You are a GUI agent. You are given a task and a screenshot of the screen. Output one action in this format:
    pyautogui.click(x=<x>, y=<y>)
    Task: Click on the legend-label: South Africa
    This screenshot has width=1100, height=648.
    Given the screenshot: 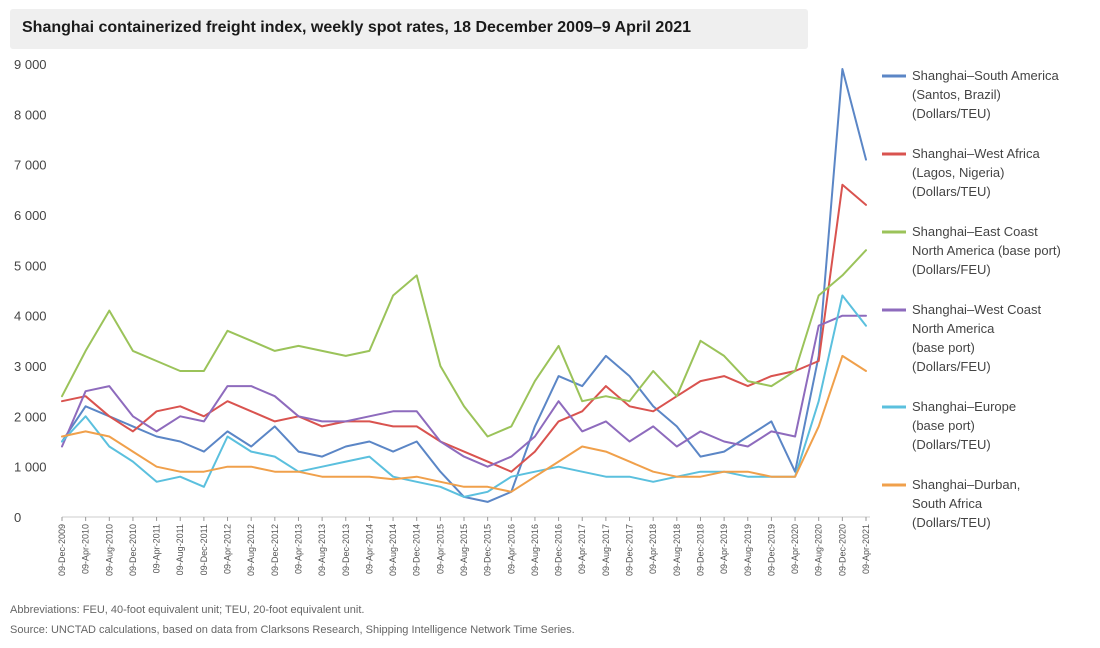 What is the action you would take?
    pyautogui.click(x=947, y=503)
    